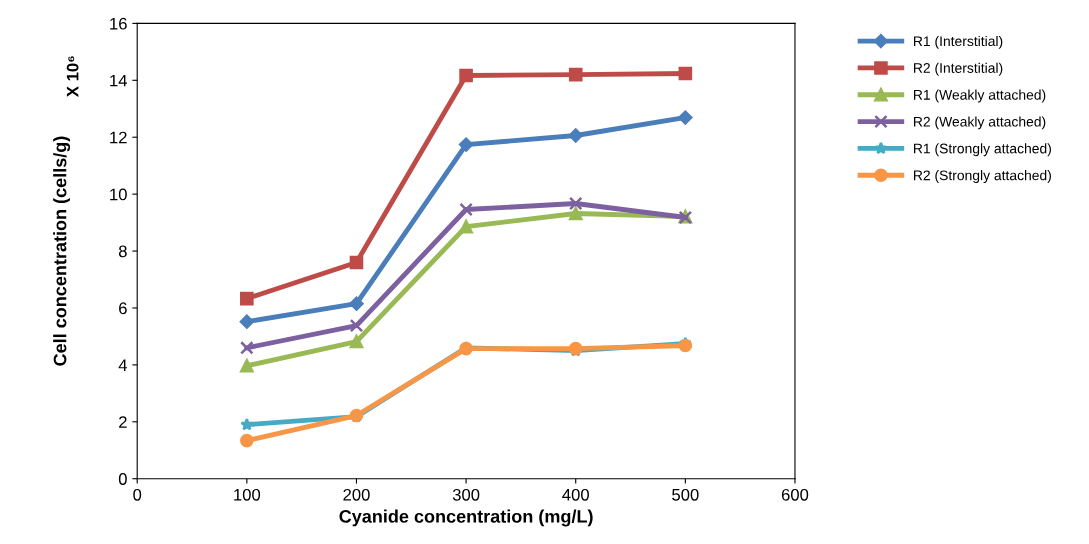 The width and height of the screenshot is (1089, 544). I want to click on legend-label: R1 (Interstitial), so click(958, 42).